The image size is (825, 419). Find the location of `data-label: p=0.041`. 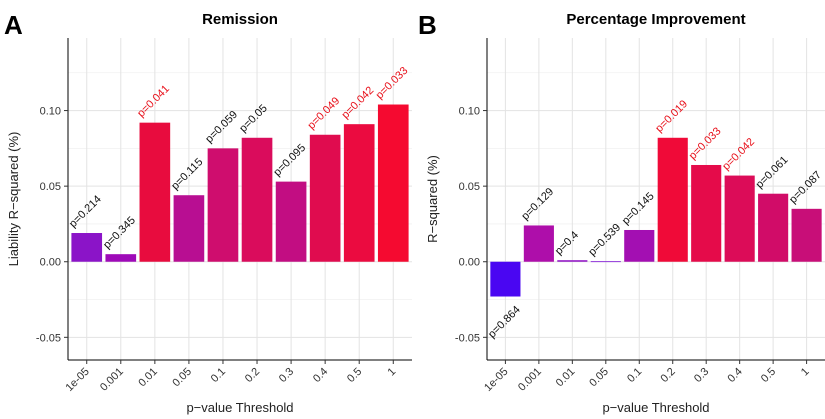

data-label: p=0.041 is located at coordinates (153, 101).